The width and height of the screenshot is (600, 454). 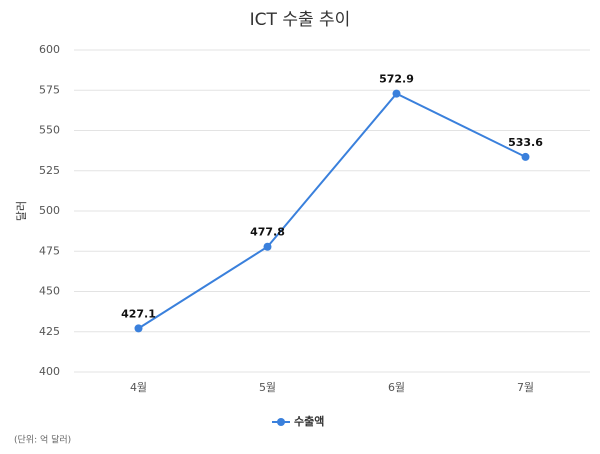 I want to click on y-axis-label: 달러, so click(x=21, y=211).